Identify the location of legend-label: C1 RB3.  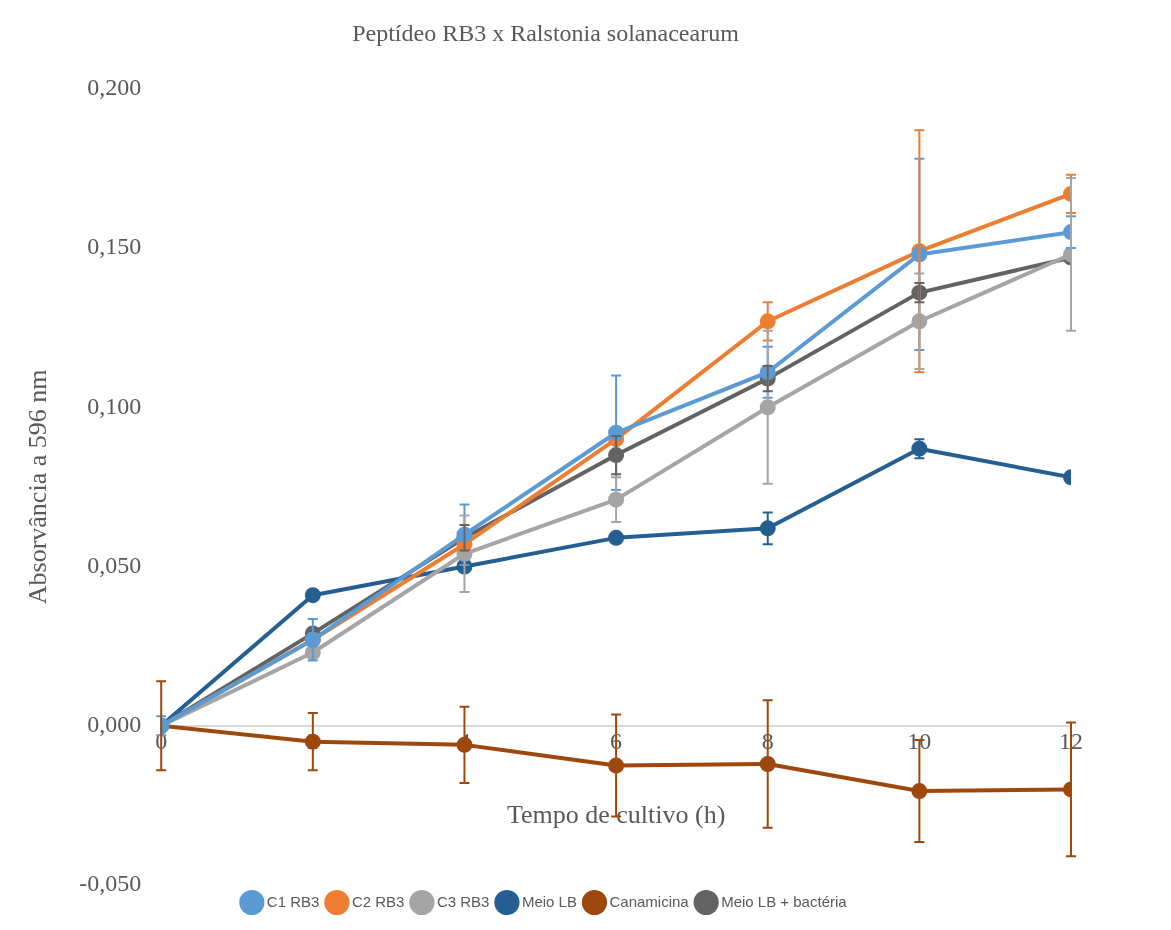
(293, 901).